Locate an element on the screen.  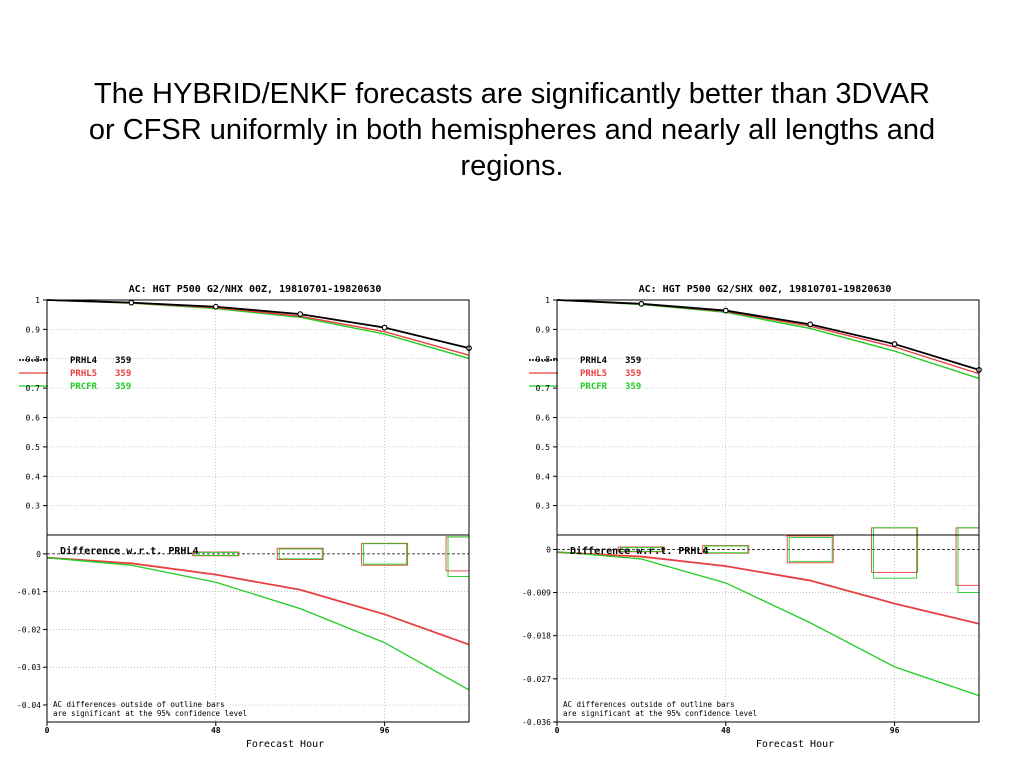
y-tick-label: -0.027 is located at coordinates (536, 679).